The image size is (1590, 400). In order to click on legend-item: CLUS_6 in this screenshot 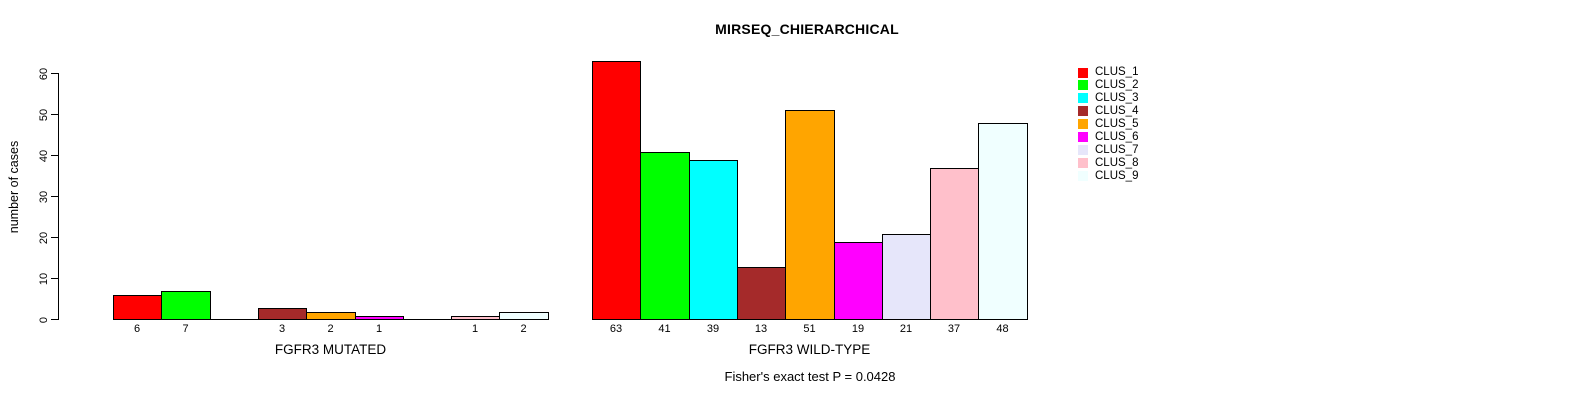, I will do `click(1108, 137)`.